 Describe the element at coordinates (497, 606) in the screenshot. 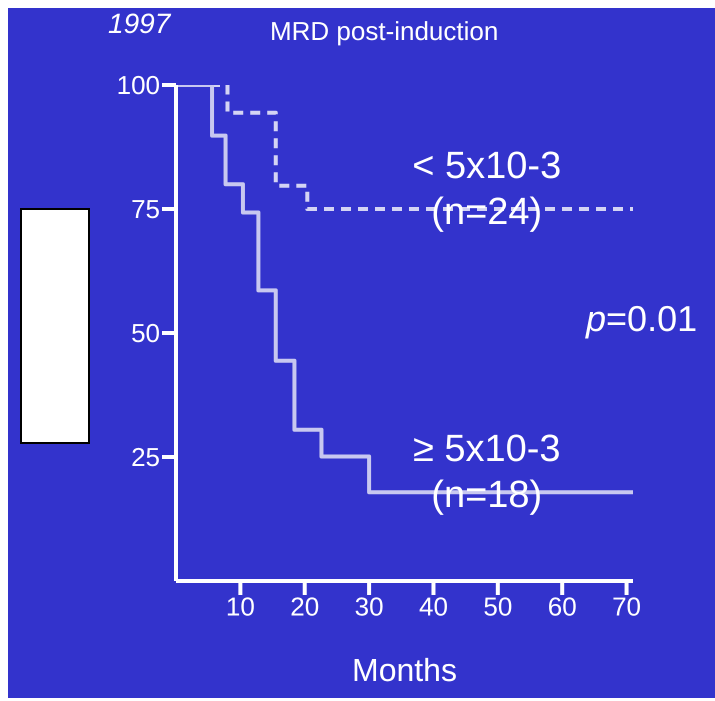

I see `x-tick-label: 50` at that location.